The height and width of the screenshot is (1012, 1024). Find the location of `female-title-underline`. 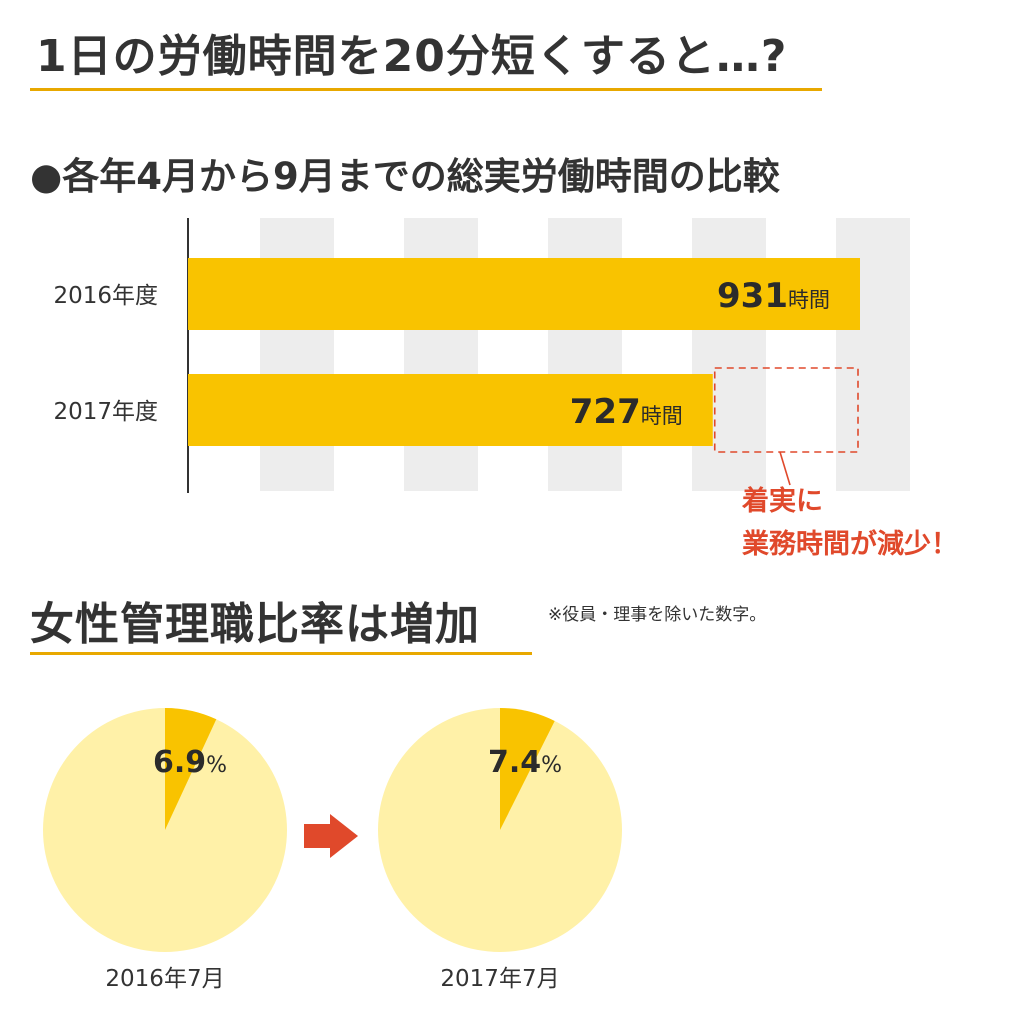

female-title-underline is located at coordinates (281, 653).